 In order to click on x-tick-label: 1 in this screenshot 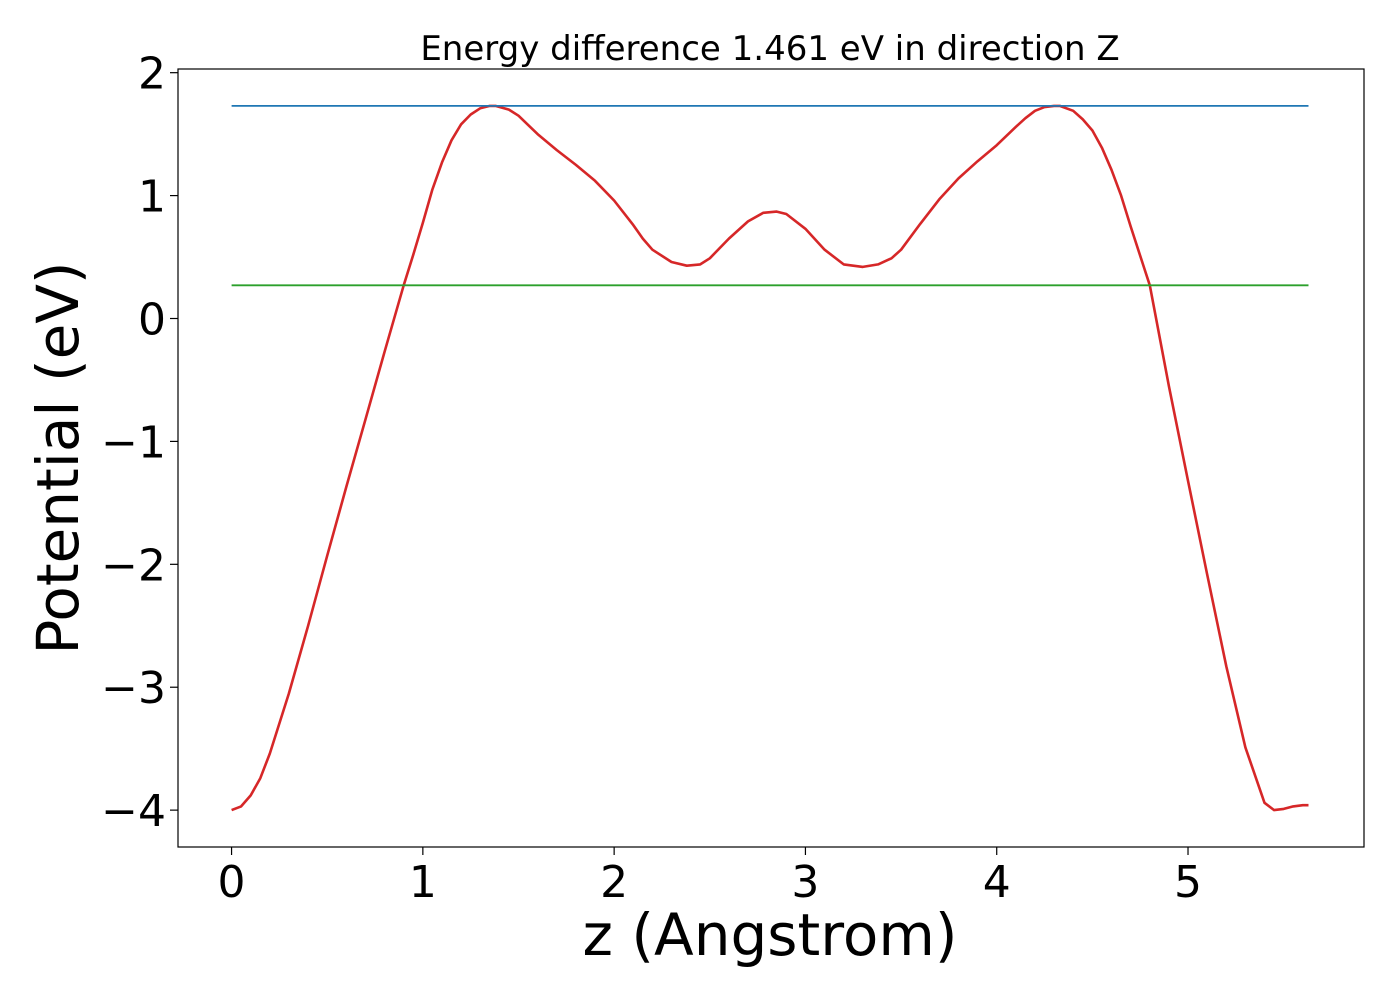, I will do `click(423, 882)`.